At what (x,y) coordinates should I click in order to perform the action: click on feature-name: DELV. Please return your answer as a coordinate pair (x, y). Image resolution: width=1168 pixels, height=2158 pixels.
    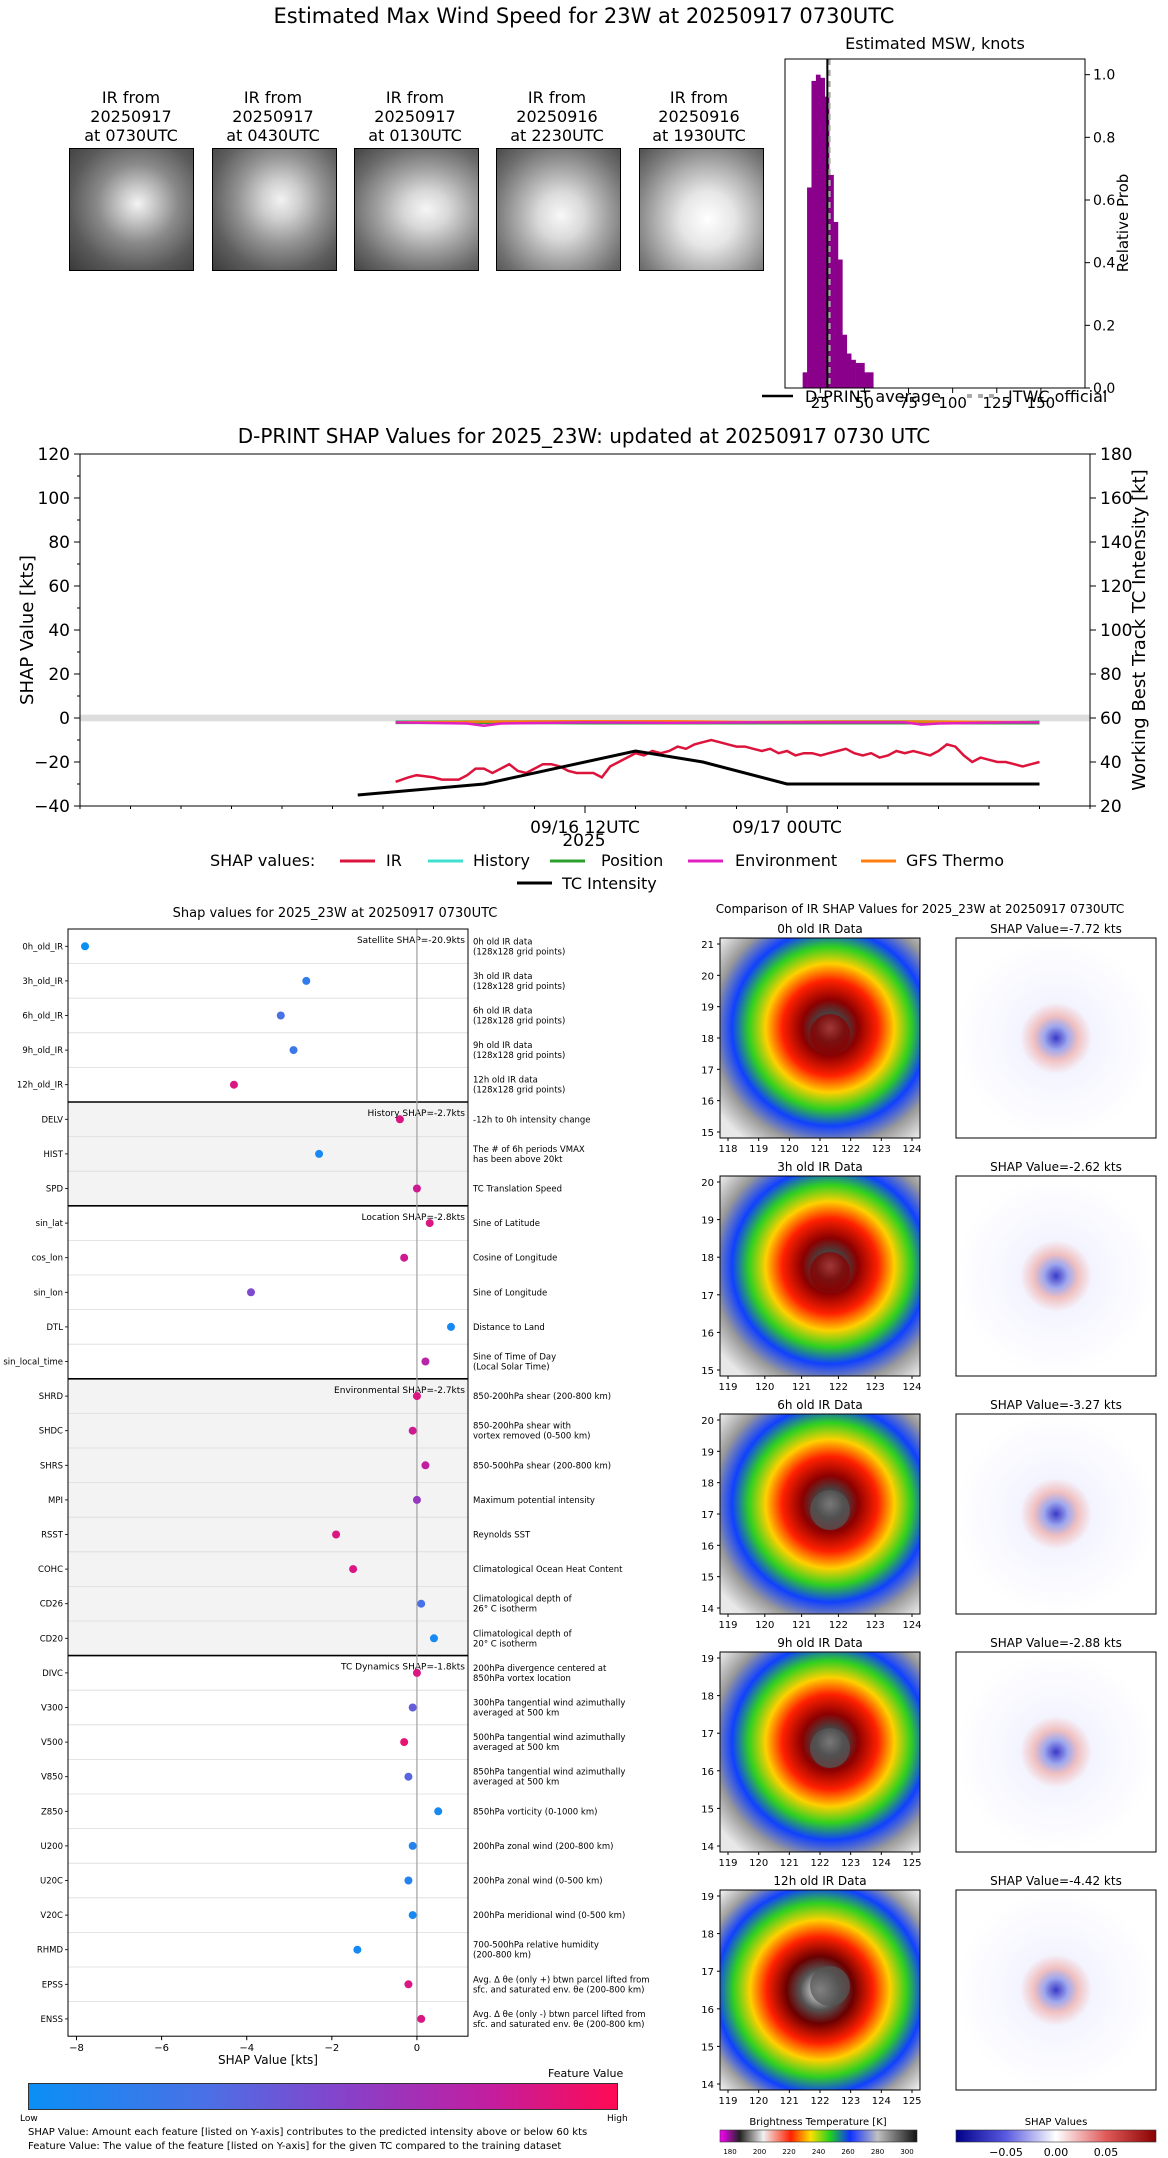
    Looking at the image, I should click on (52, 1120).